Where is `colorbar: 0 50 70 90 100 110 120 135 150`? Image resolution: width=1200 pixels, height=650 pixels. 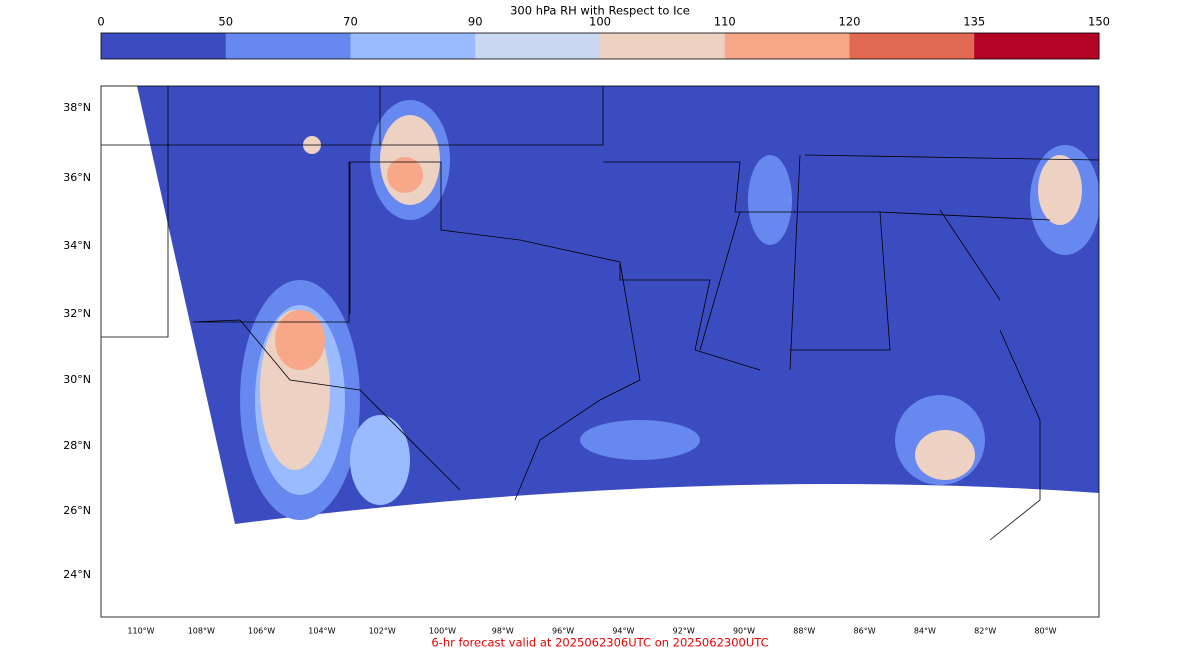
colorbar: 0 50 70 90 100 110 120 135 150 is located at coordinates (603, 37).